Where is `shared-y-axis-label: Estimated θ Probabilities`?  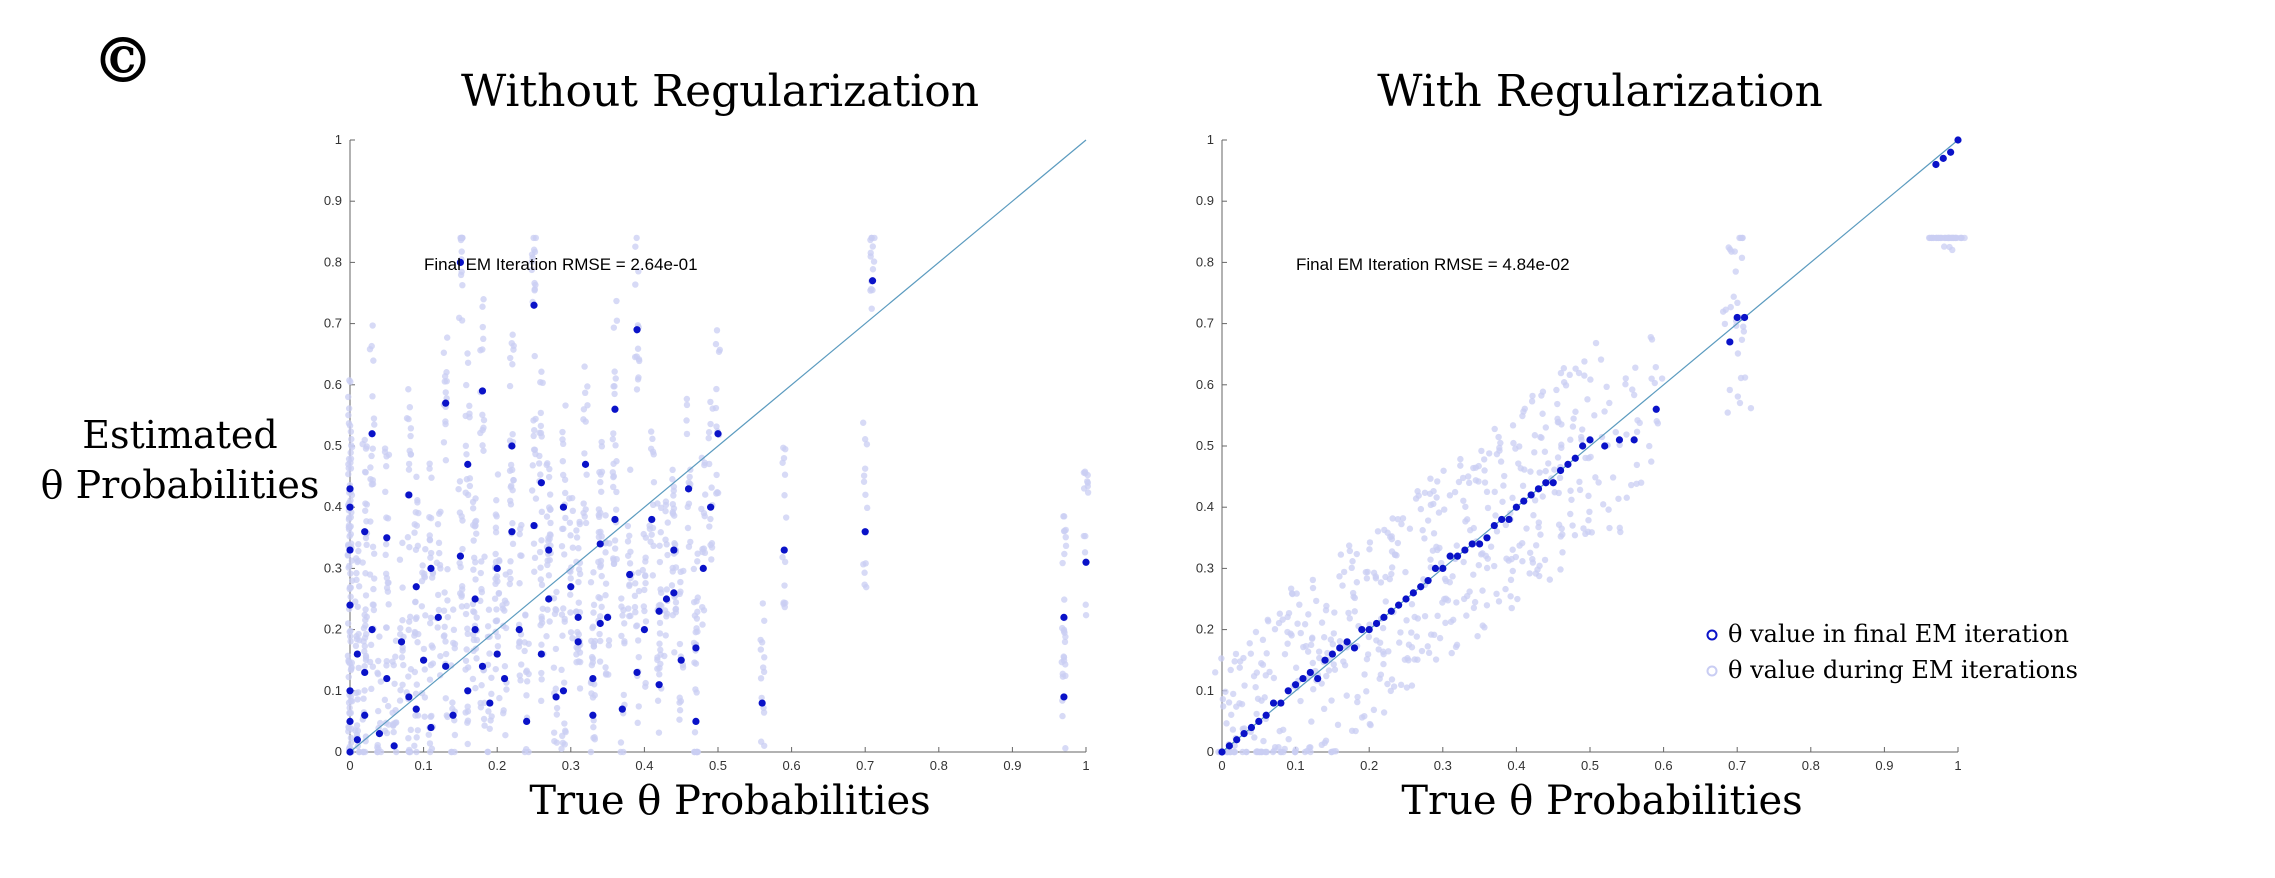
shared-y-axis-label: Estimated θ Probabilities is located at coordinates (180, 460).